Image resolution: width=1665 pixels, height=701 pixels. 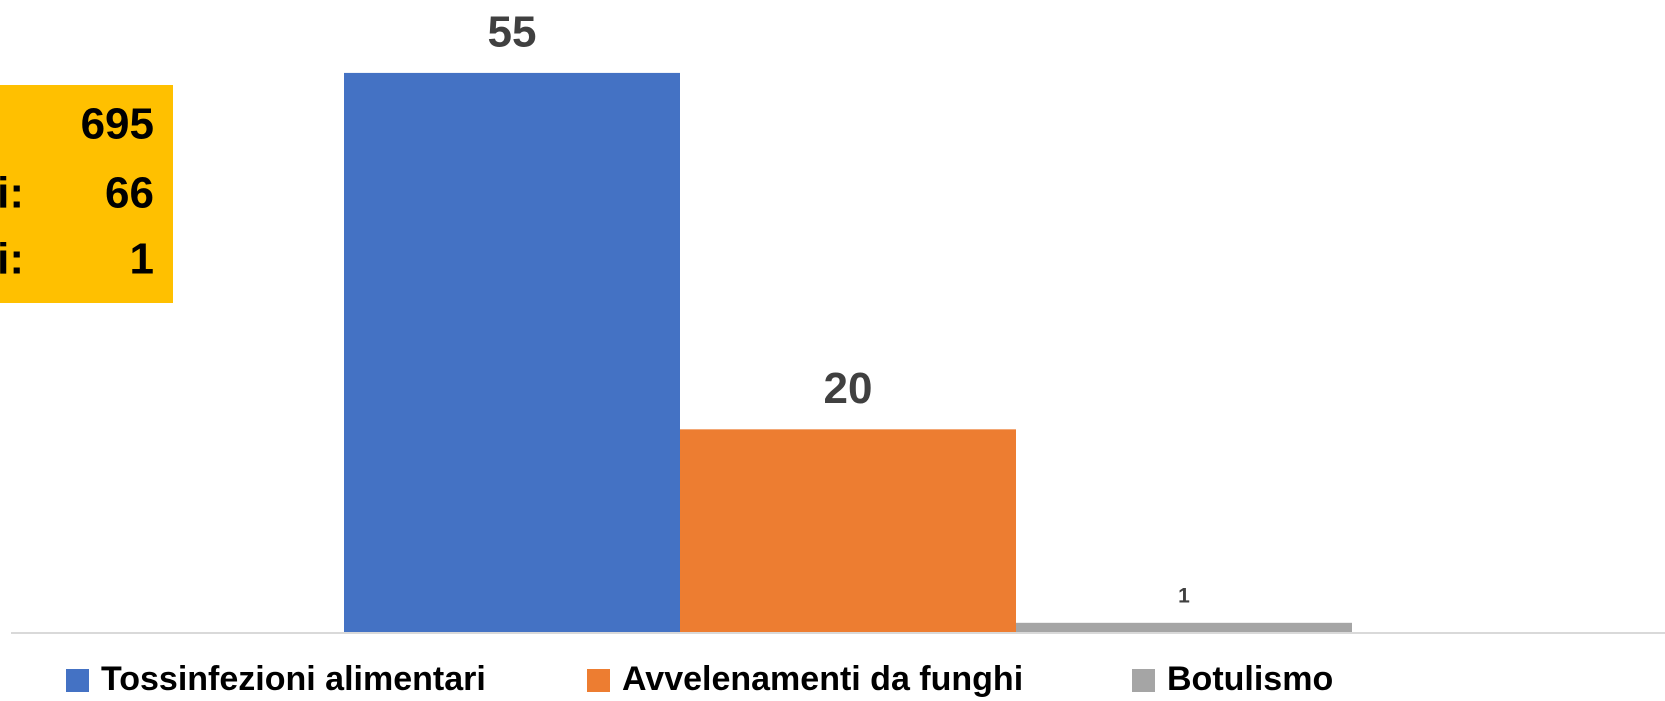 What do you see at coordinates (848, 388) in the screenshot?
I see `data-label: 20` at bounding box center [848, 388].